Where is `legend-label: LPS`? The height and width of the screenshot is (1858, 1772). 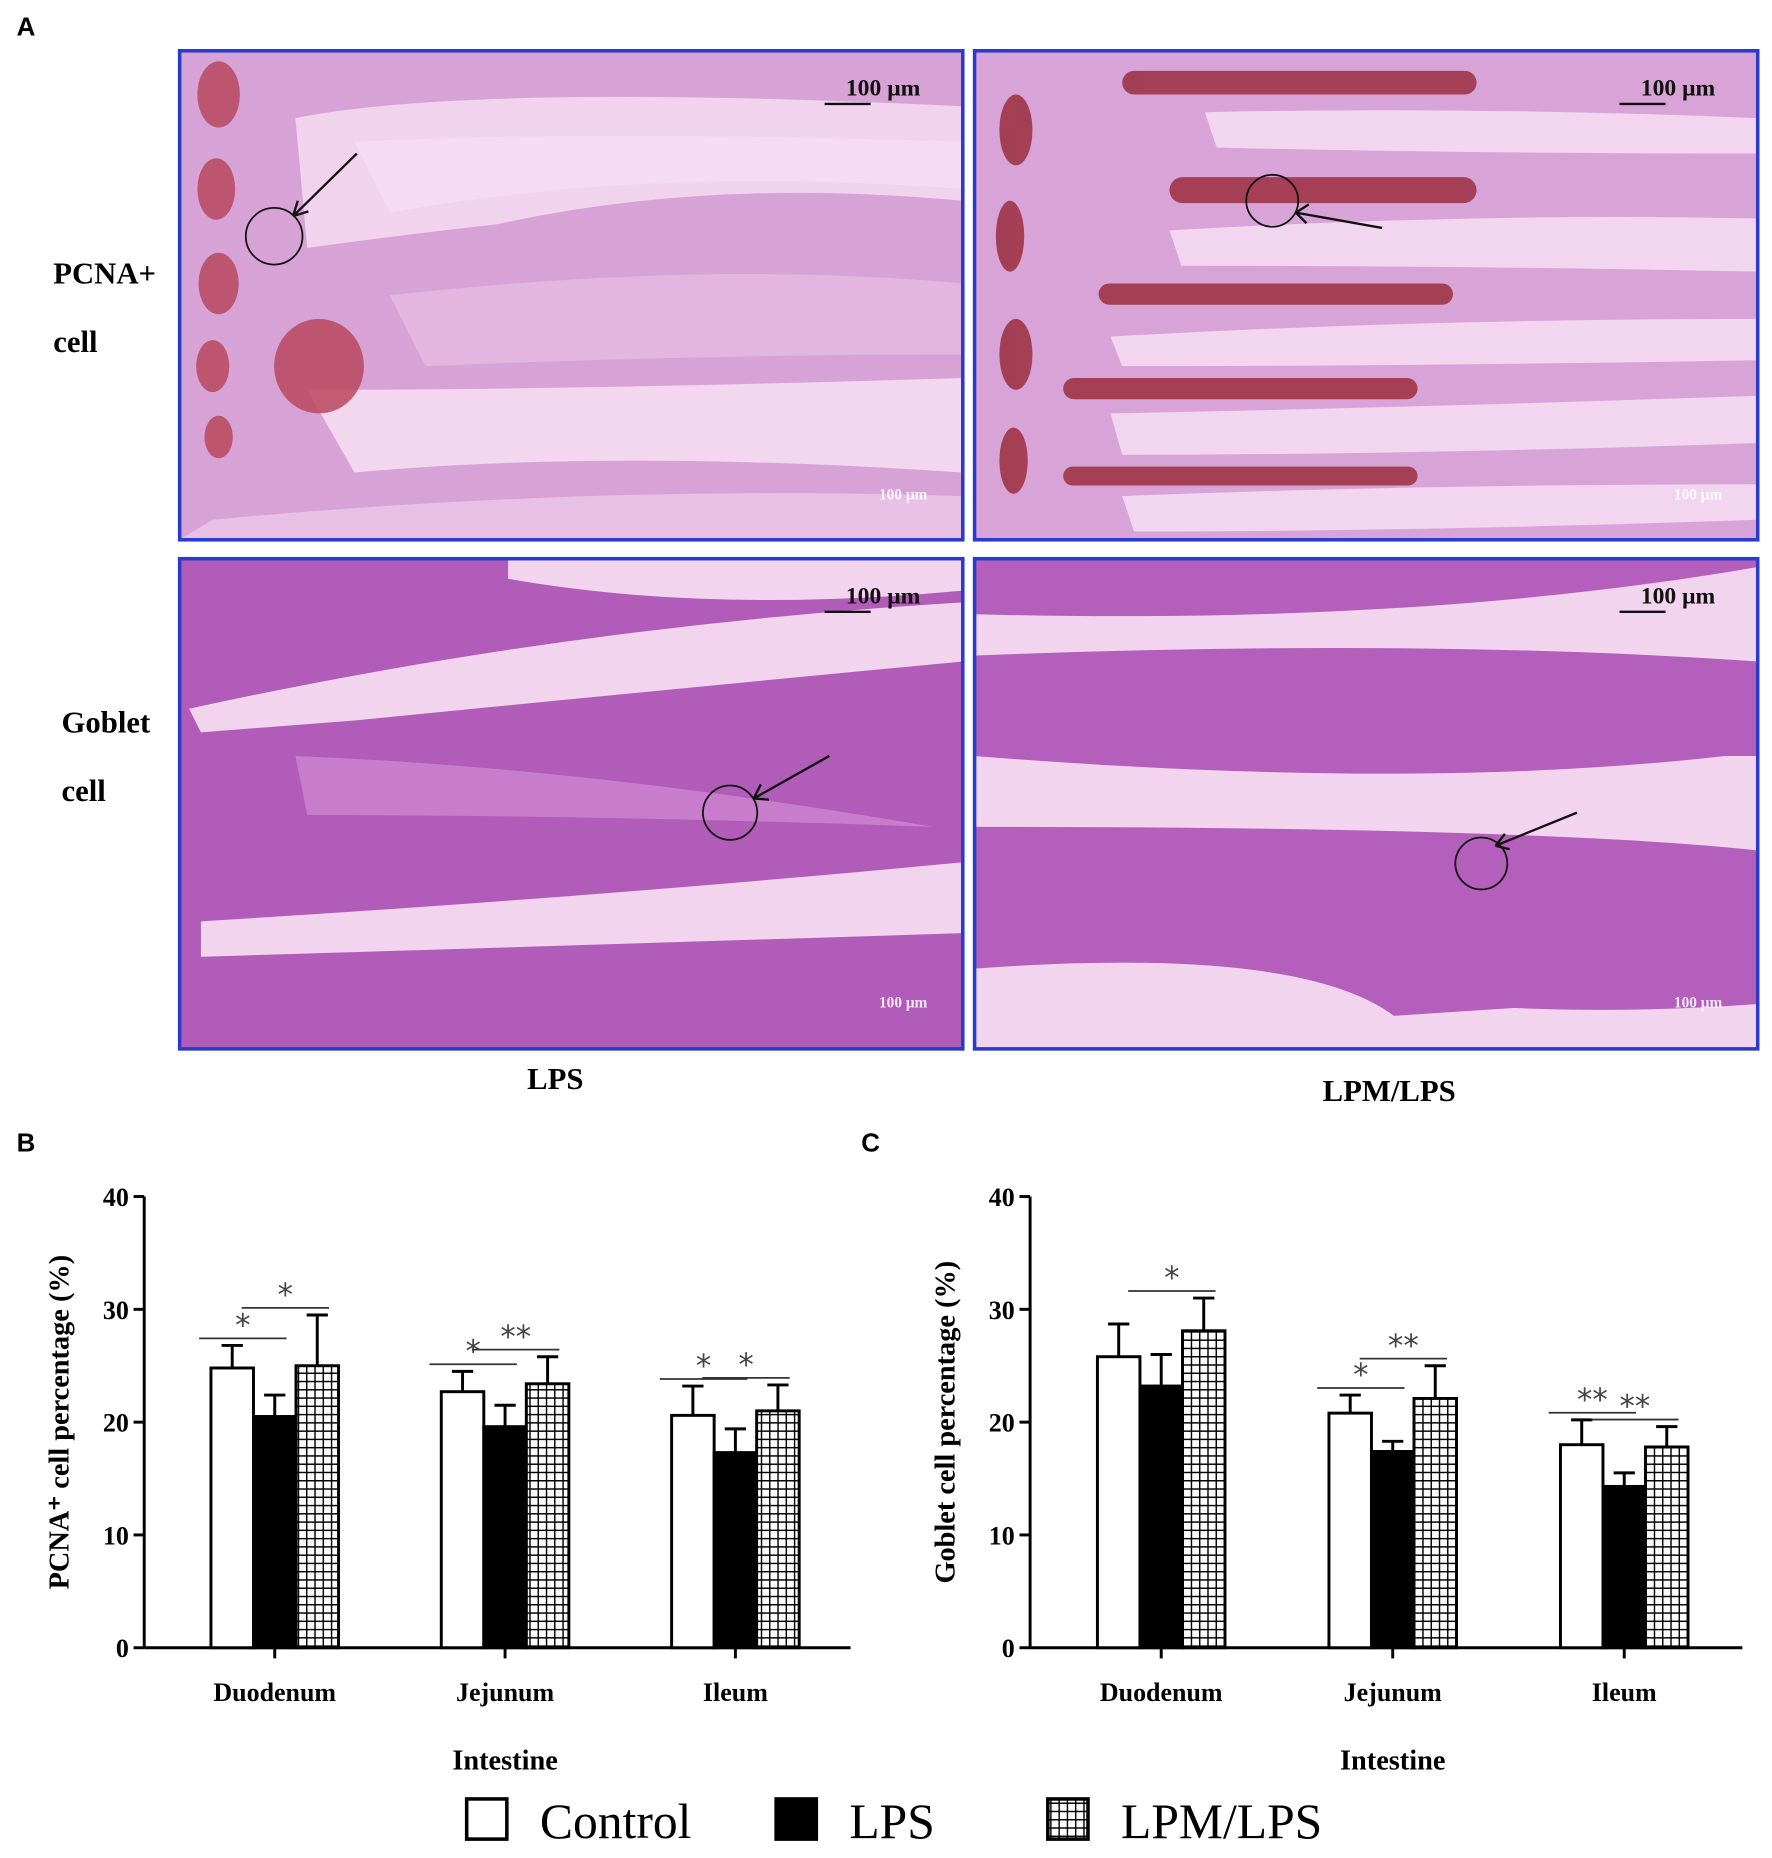
legend-label: LPS is located at coordinates (891, 1821).